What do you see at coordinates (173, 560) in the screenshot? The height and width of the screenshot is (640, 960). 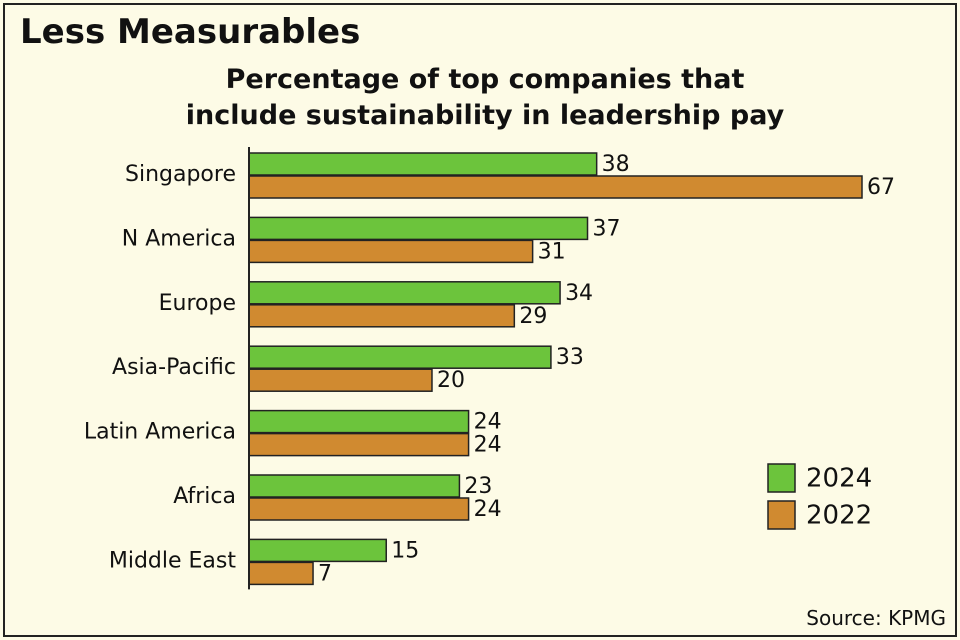 I see `y-tick-label: Middle East` at bounding box center [173, 560].